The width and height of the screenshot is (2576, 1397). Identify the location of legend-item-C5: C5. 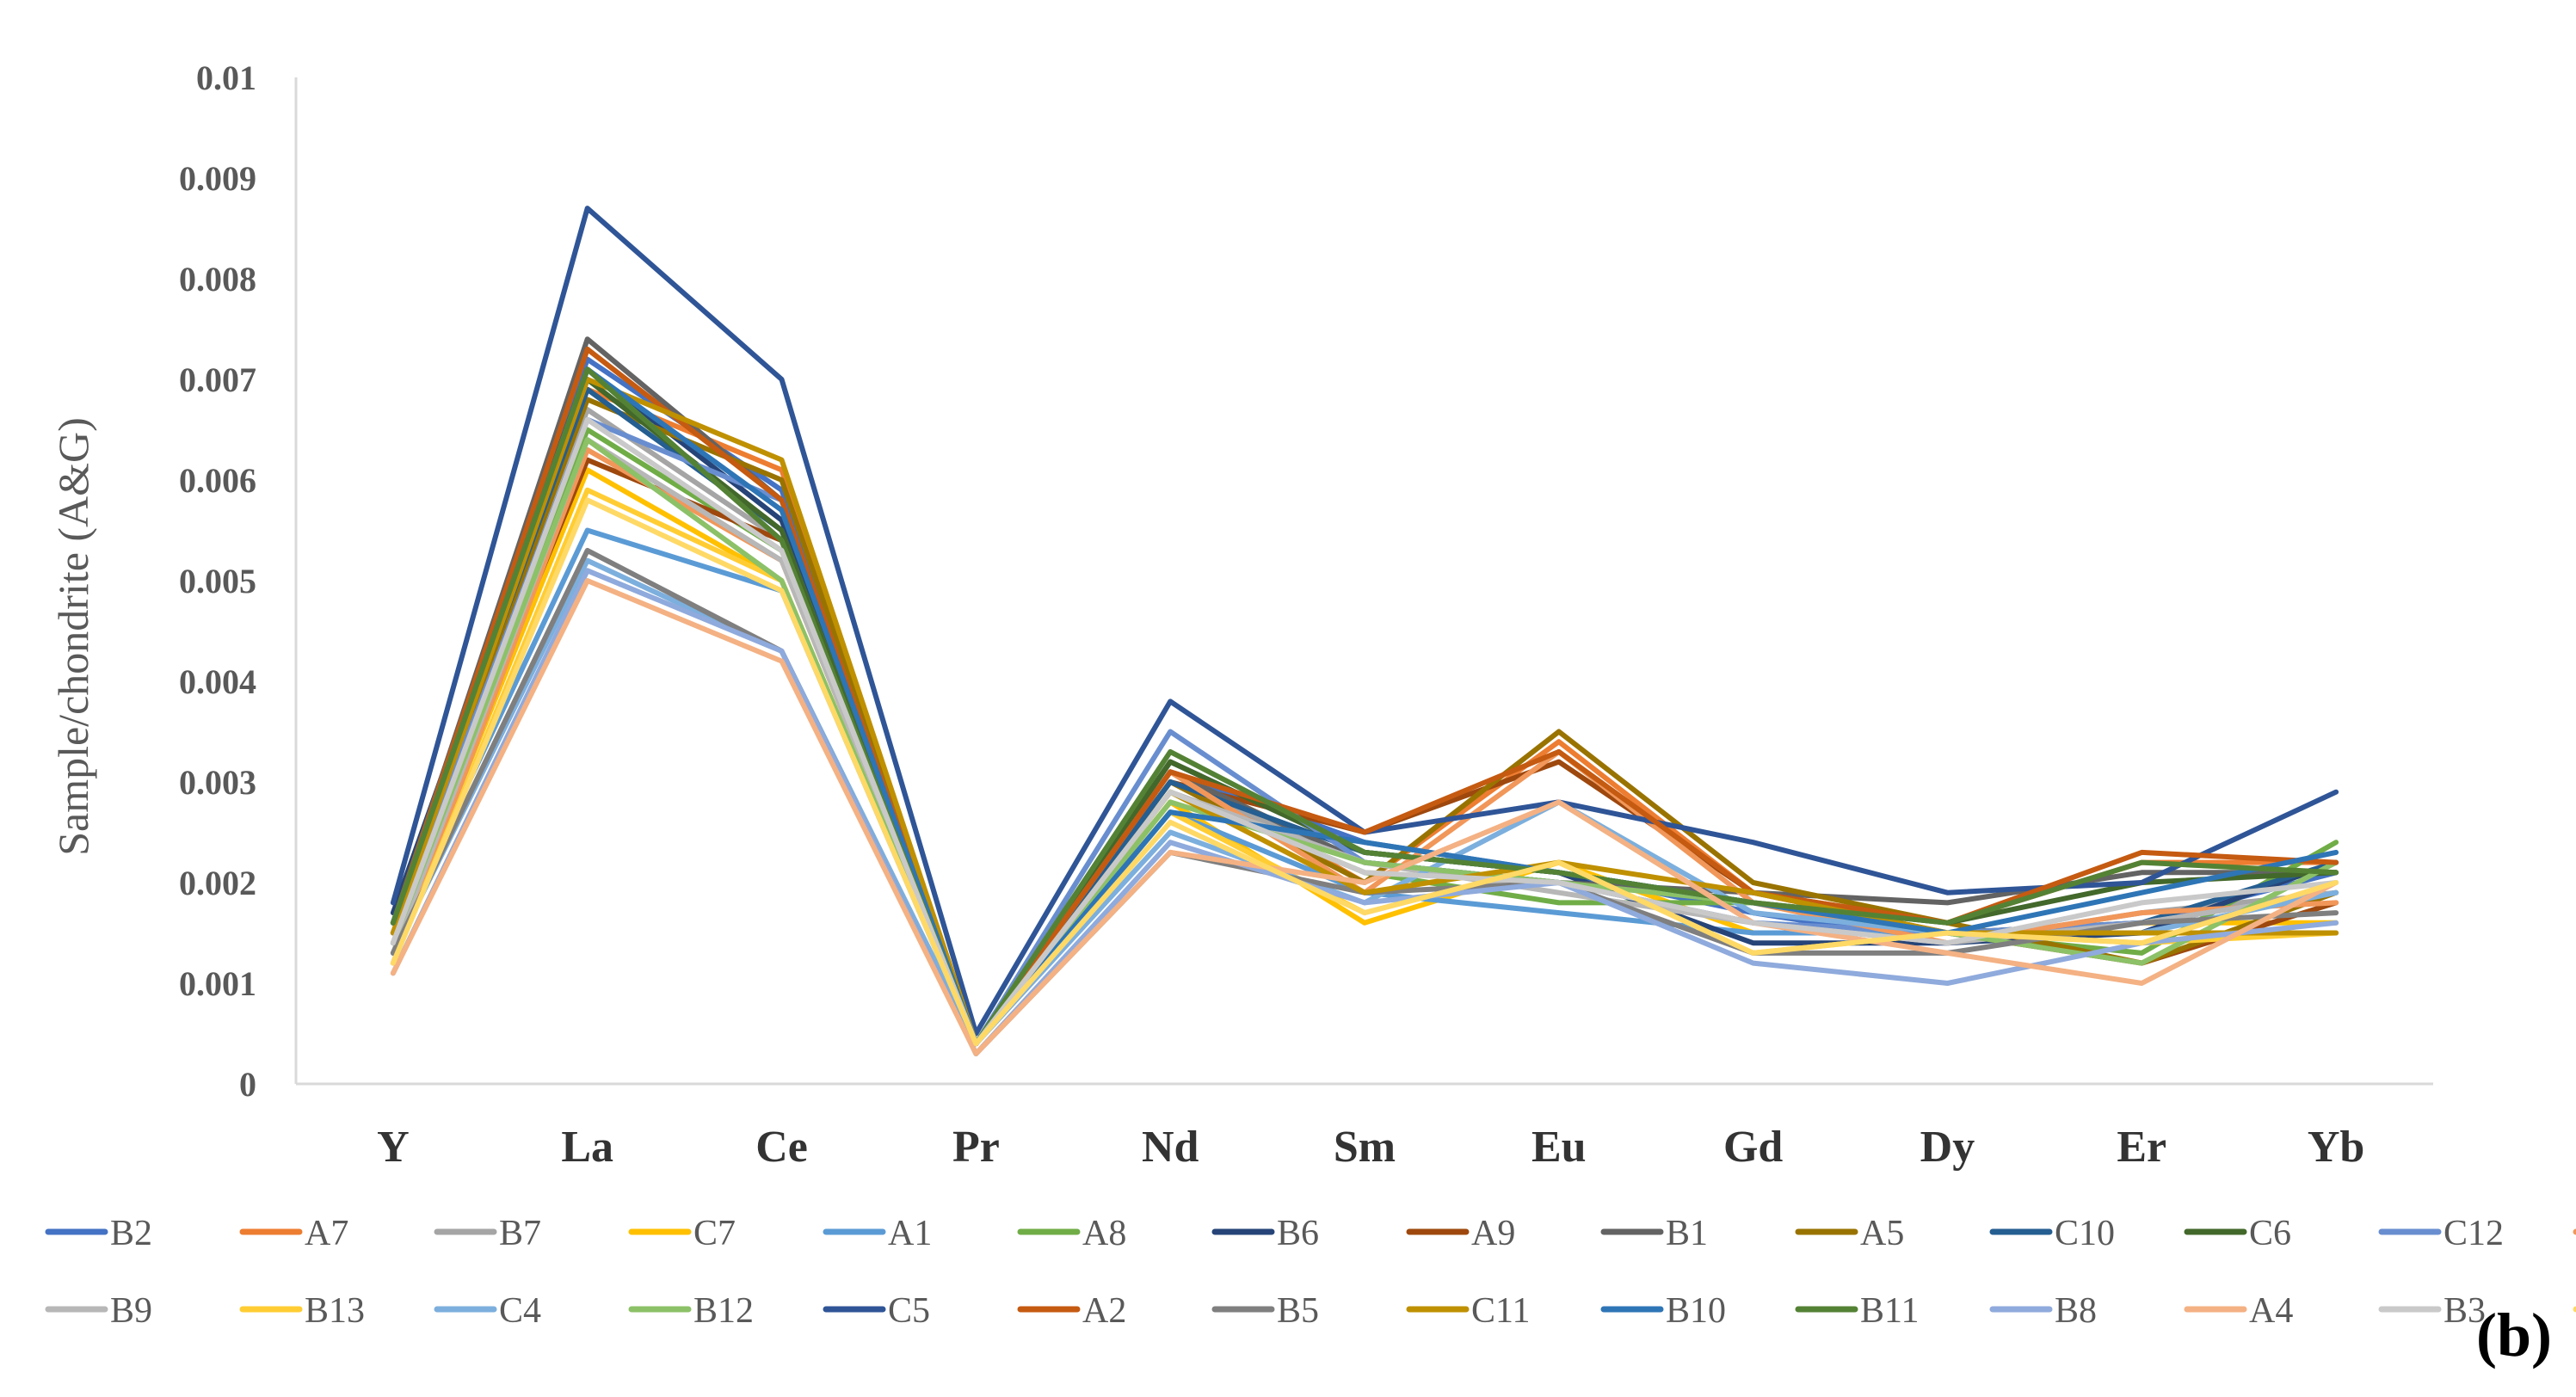
(876, 1311).